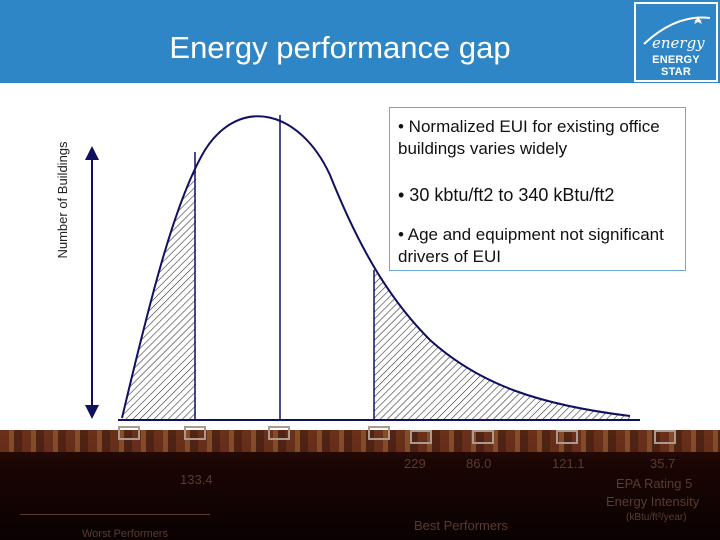  What do you see at coordinates (159, 293) in the screenshot?
I see `left-tail-hatch` at bounding box center [159, 293].